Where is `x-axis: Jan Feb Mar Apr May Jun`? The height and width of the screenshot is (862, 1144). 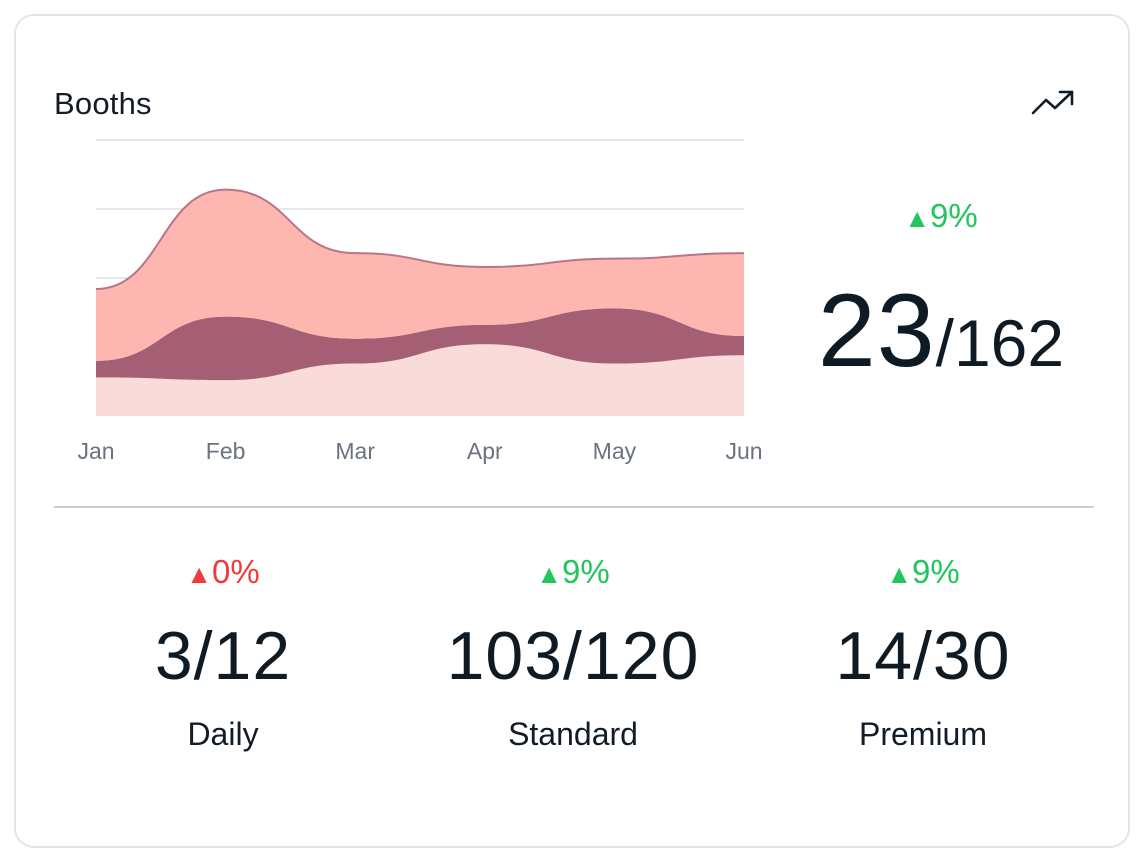 x-axis: Jan Feb Mar Apr May Jun is located at coordinates (419, 451).